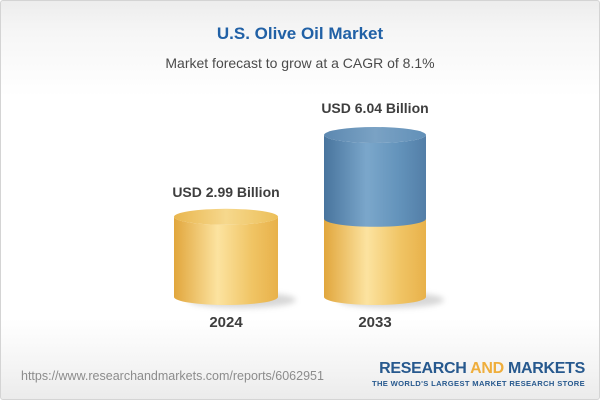 The image size is (600, 400). I want to click on logo-word-markets: MARKETS, so click(546, 368).